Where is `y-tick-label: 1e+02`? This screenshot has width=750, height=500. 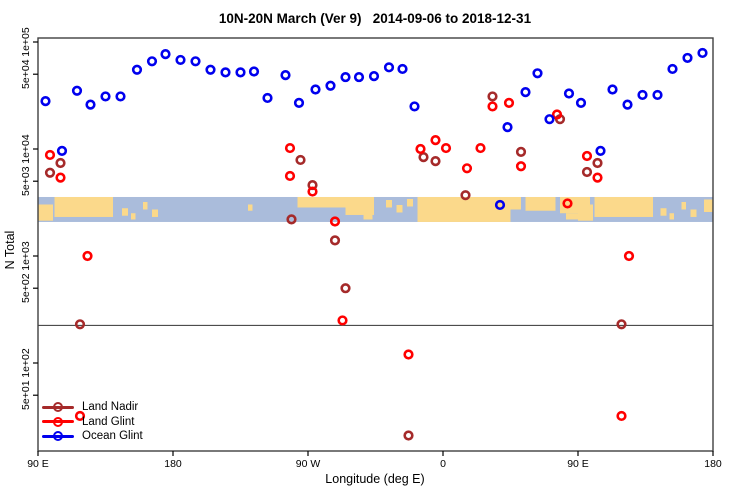
y-tick-label: 1e+02 is located at coordinates (26, 363).